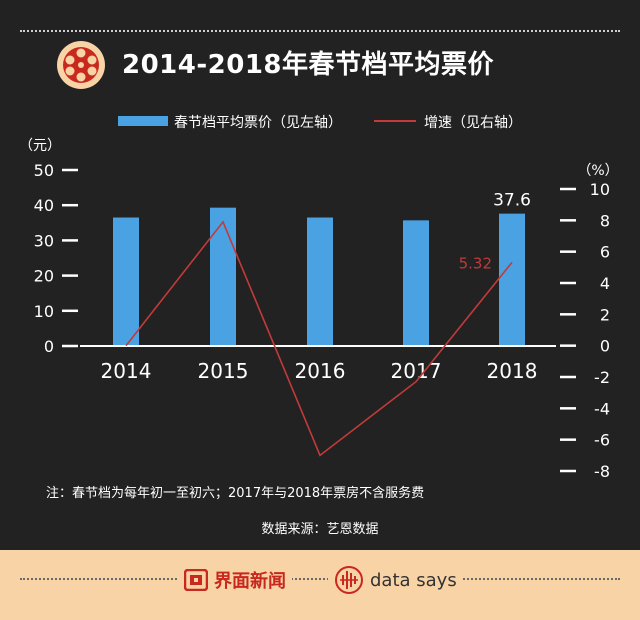 The width and height of the screenshot is (640, 620). I want to click on data-labels: 37.6 5.32, so click(495, 232).